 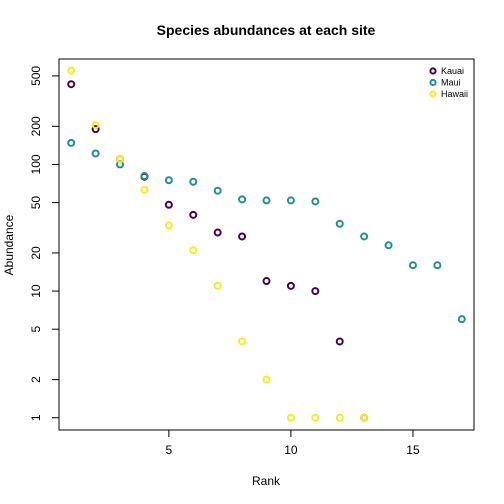 What do you see at coordinates (433, 71) in the screenshot?
I see `legend-marker-kauai` at bounding box center [433, 71].